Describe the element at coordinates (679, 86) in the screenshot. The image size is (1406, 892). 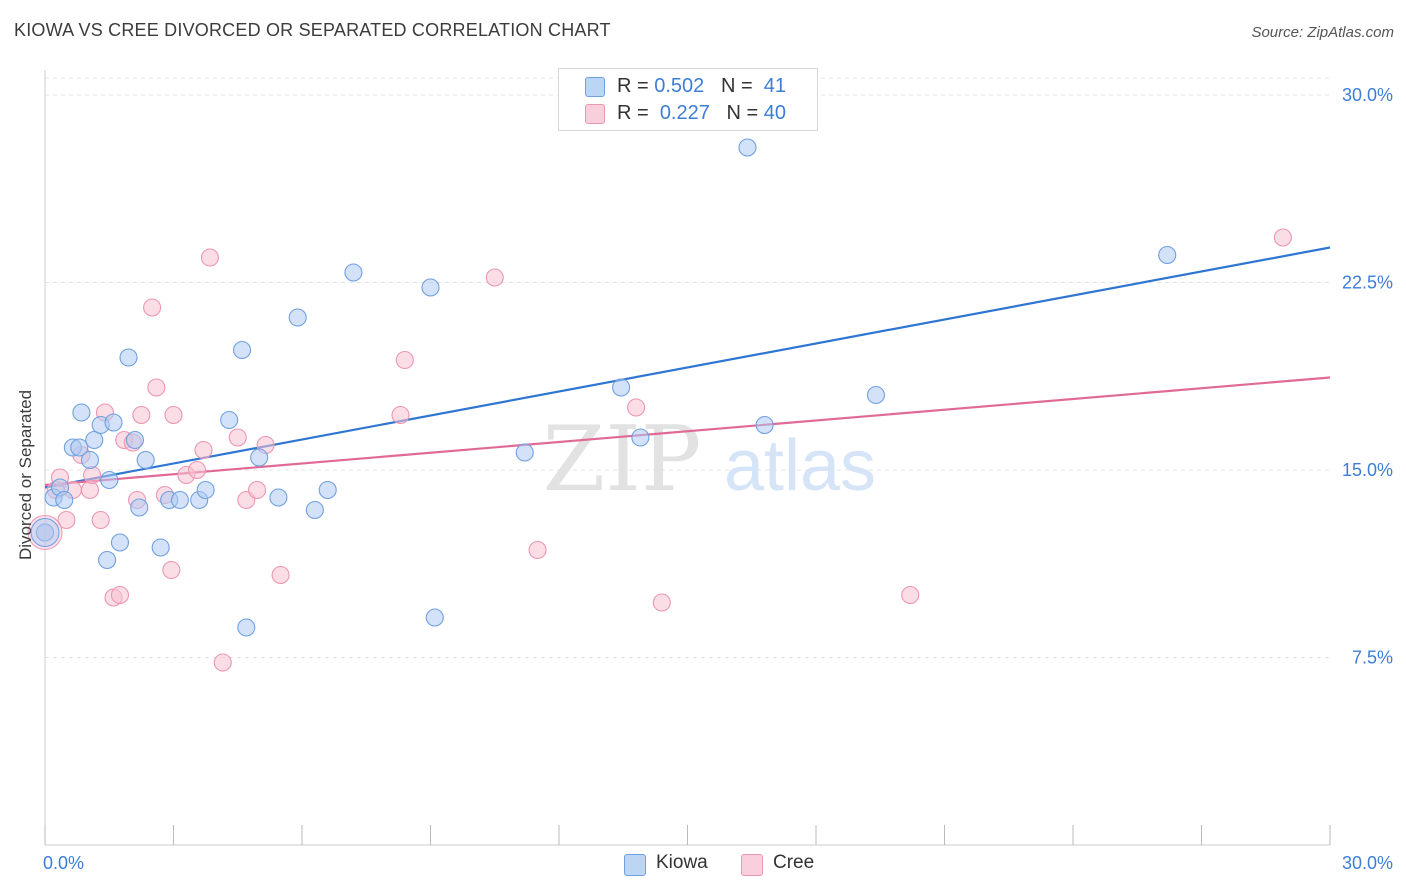
I see `r-value-kiowa: 0.502` at that location.